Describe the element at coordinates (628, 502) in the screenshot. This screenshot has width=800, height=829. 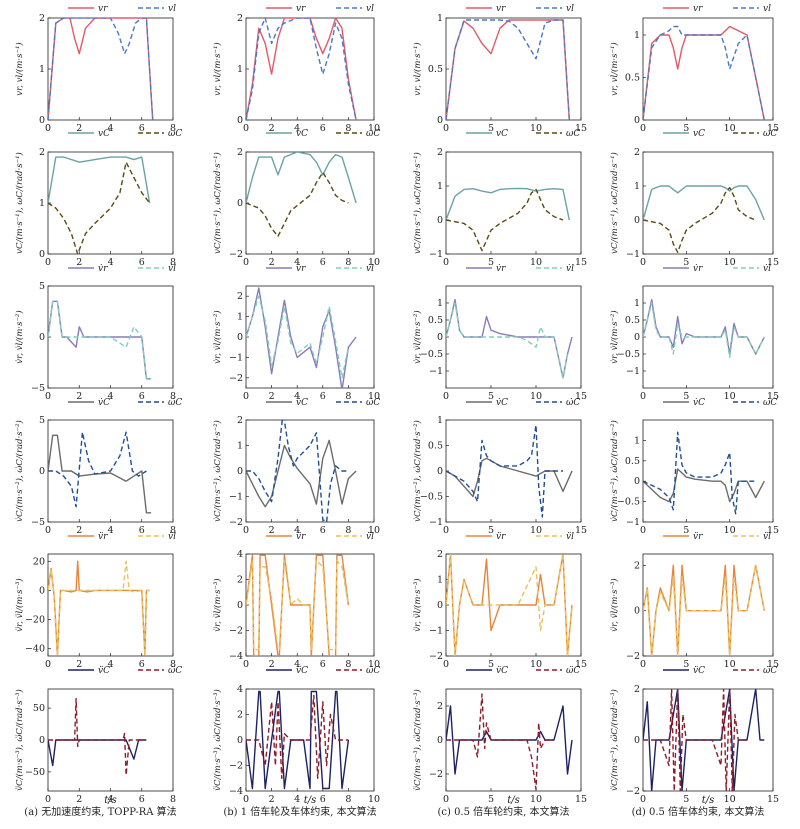
I see `y-tick-label: −0.5` at that location.